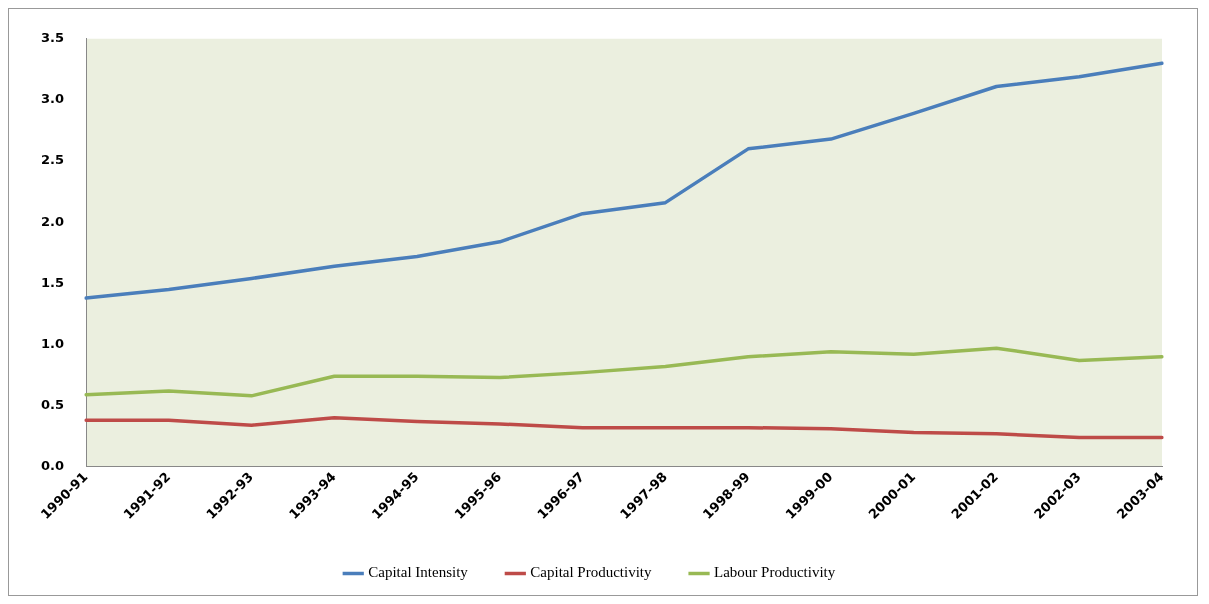 Image resolution: width=1209 pixels, height=604 pixels. Describe the element at coordinates (53, 38) in the screenshot. I see `y-tick-label: 3.5` at that location.